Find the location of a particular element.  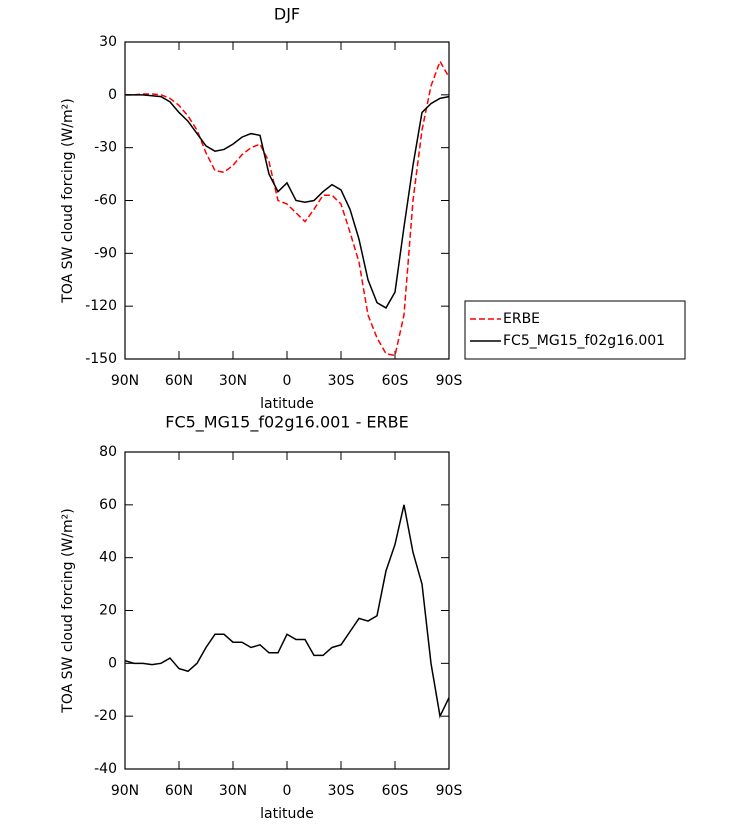

y-tick-label: 40 is located at coordinates (108, 558).